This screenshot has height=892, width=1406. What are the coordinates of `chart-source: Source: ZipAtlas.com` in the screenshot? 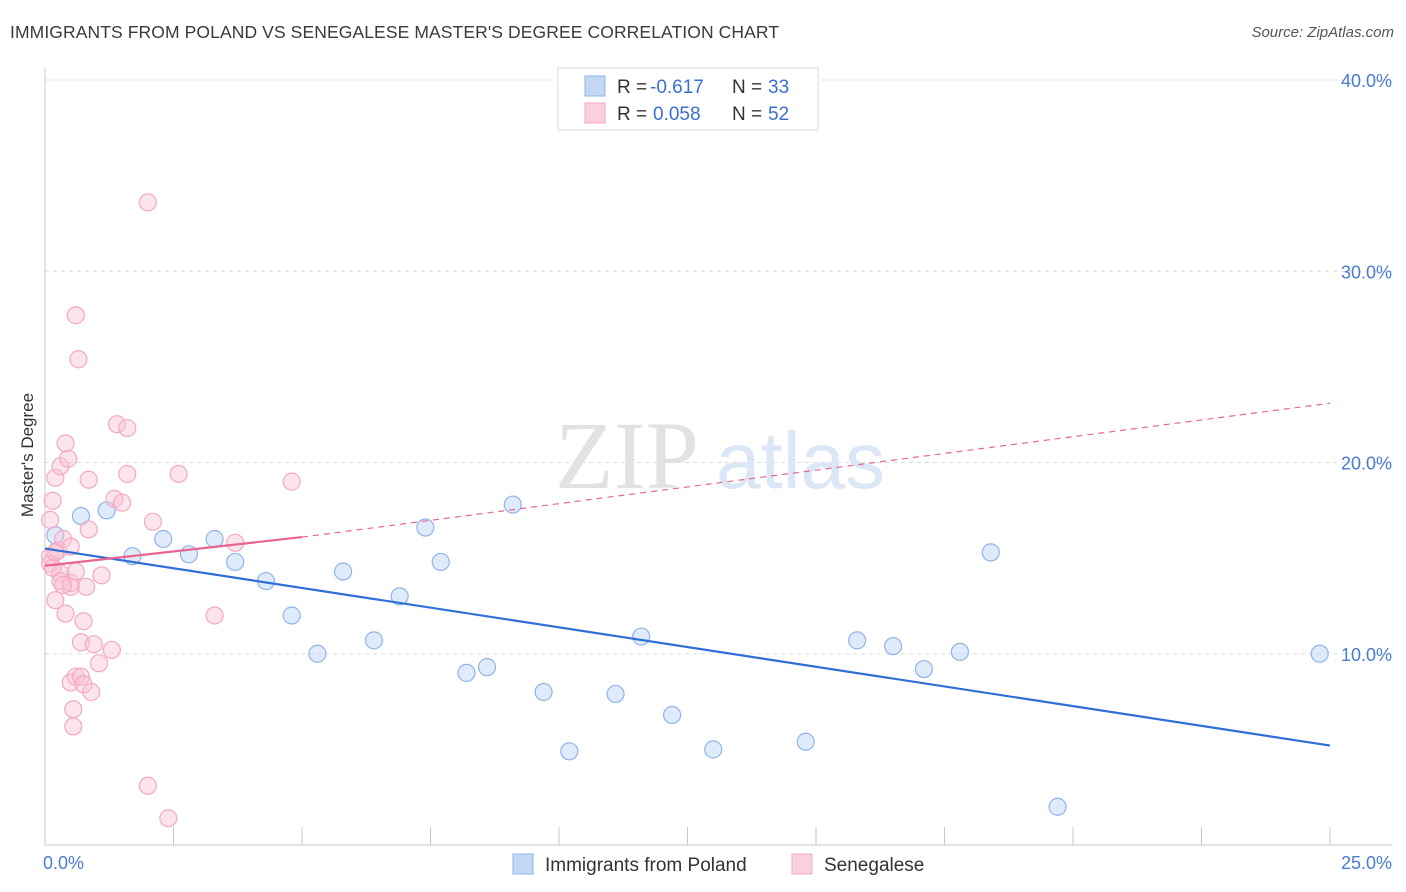 It's located at (1322, 32).